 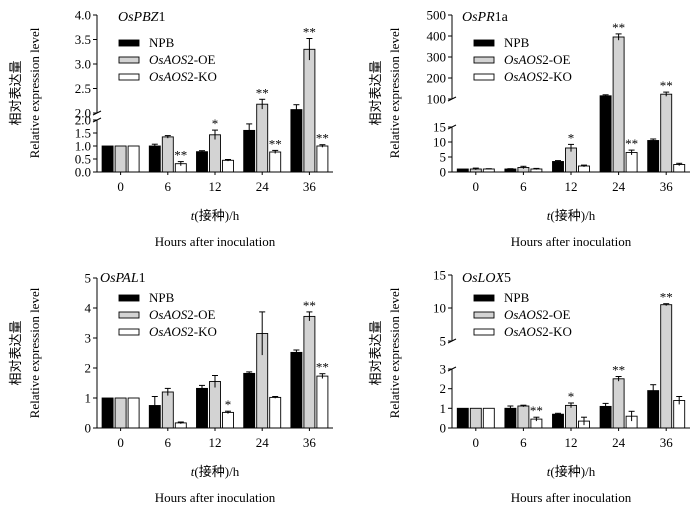 What do you see at coordinates (437, 99) in the screenshot?
I see `y-tick-label: 100` at bounding box center [437, 99].